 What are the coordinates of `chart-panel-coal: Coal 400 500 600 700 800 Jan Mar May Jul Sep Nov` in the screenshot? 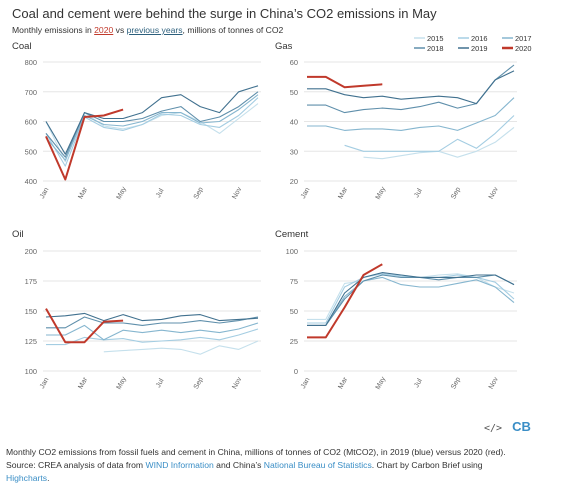 It's located at (136, 121).